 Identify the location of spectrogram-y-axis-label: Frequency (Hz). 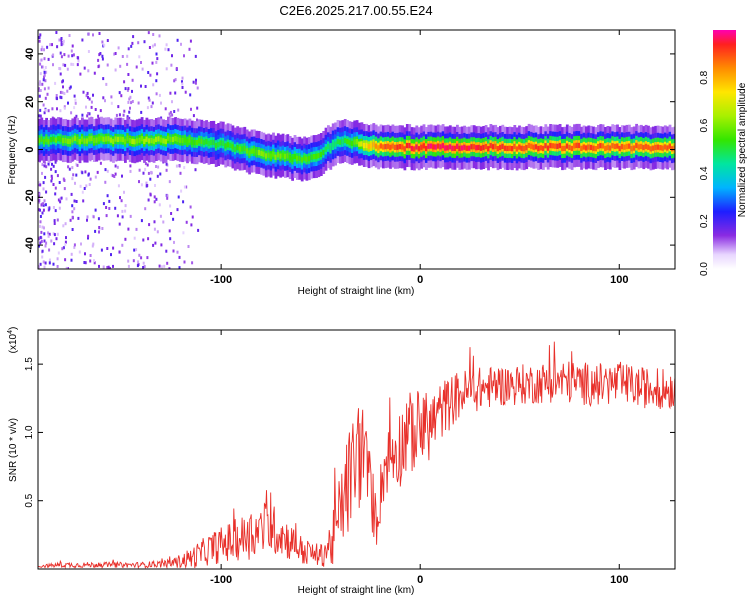
(12, 150).